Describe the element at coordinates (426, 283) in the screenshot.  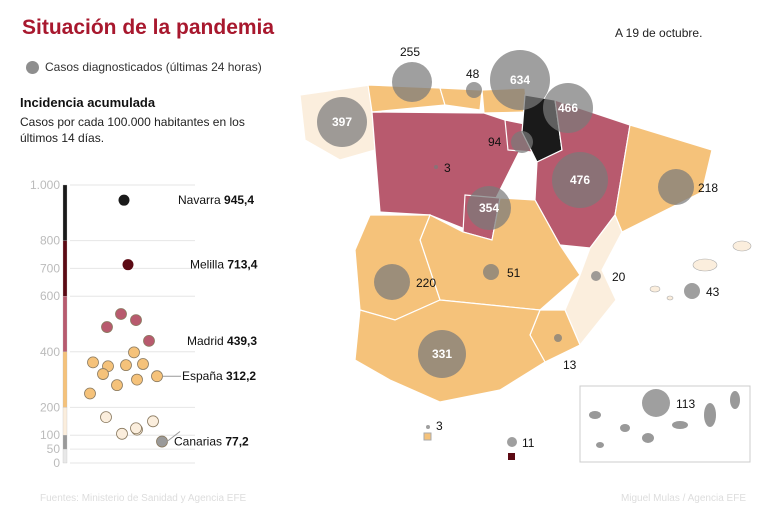
I see `case-count-label: 220` at that location.